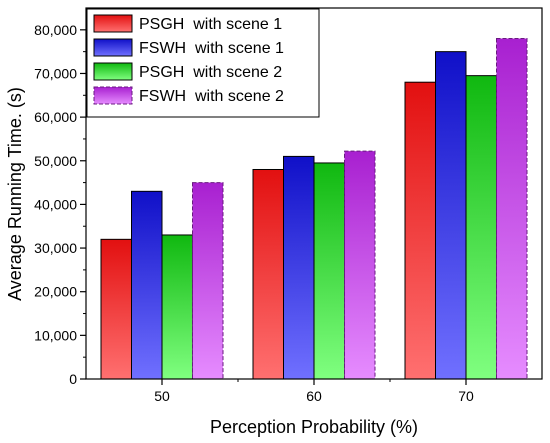 The image size is (550, 443). What do you see at coordinates (15, 194) in the screenshot?
I see `y-axis-title: Average Running Time. (s)` at bounding box center [15, 194].